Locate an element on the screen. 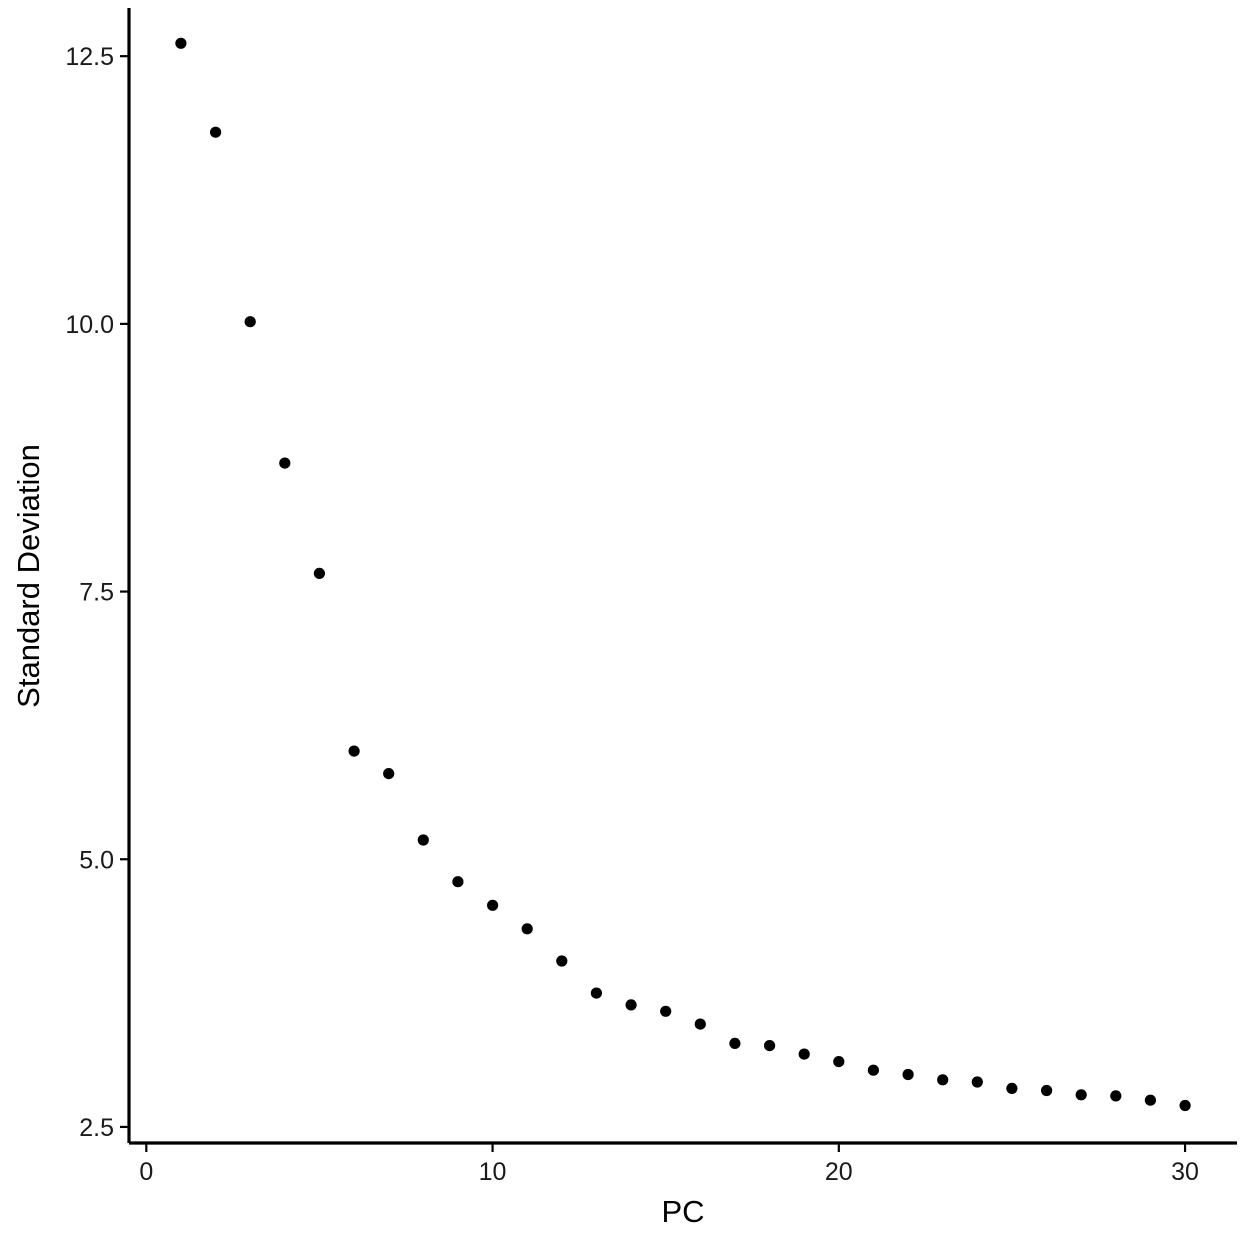  y-tick-label: 12.5 is located at coordinates (89, 57).